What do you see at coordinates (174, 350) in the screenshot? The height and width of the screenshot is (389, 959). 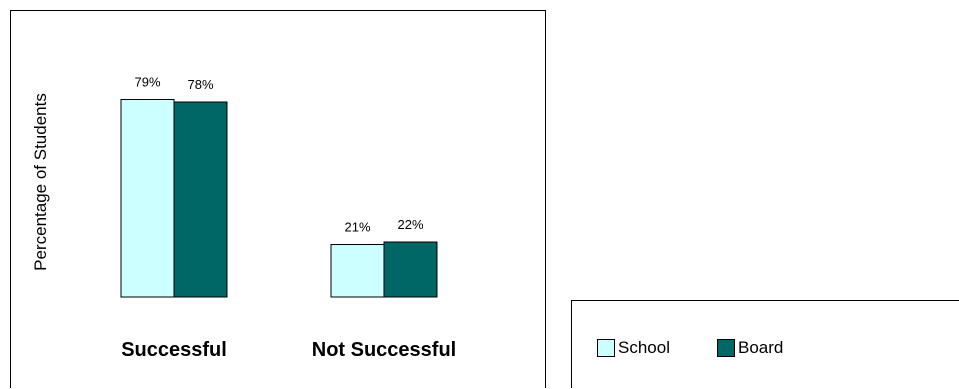 I see `category-label-successful: Successful` at bounding box center [174, 350].